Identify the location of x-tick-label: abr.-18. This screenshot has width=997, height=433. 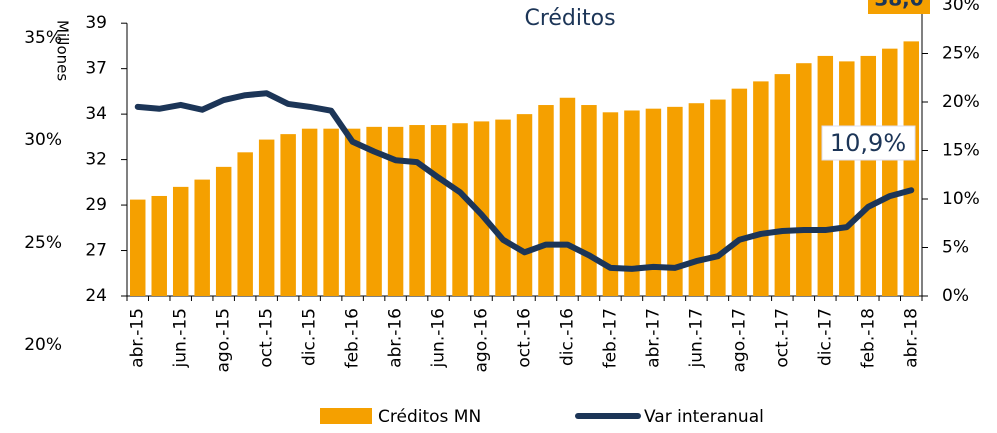
(911, 338).